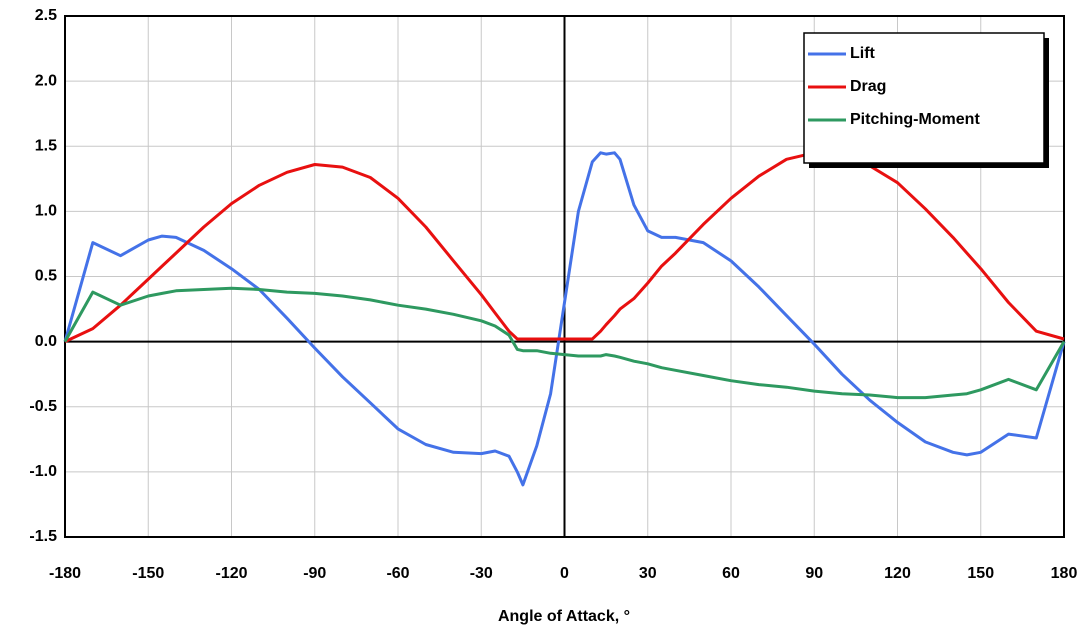 This screenshot has height=642, width=1091. What do you see at coordinates (1064, 573) in the screenshot?
I see `x-tick-label: 180` at bounding box center [1064, 573].